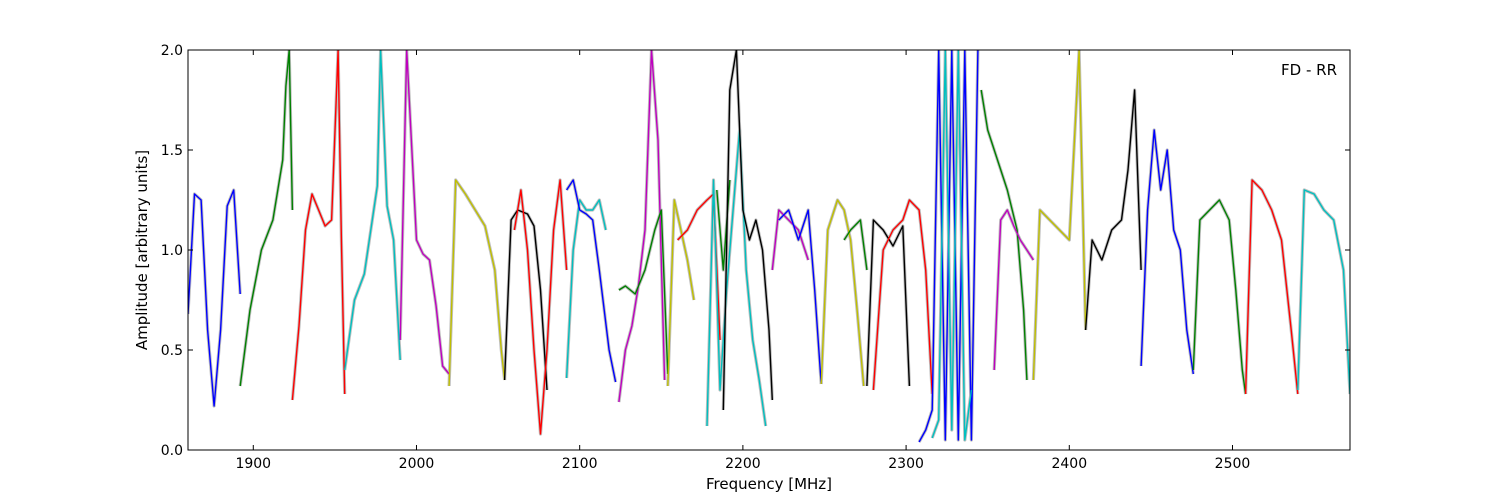  Describe the element at coordinates (172, 351) in the screenshot. I see `y-tick-label: 0.5` at that location.